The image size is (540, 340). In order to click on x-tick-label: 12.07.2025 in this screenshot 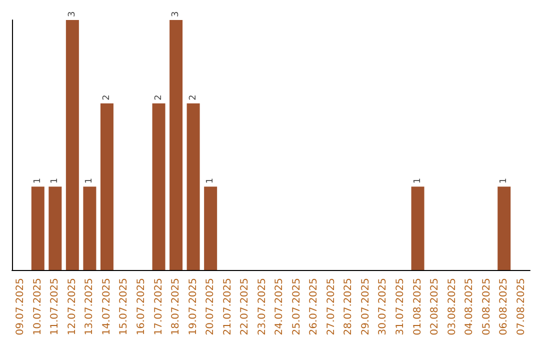, I will do `click(72, 307)`.